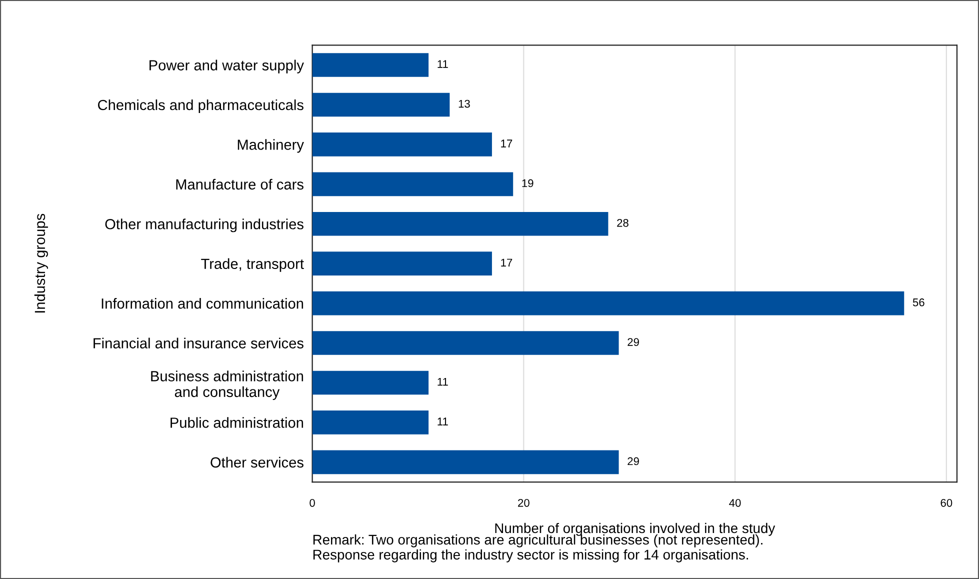  Describe the element at coordinates (252, 265) in the screenshot. I see `y-tick-label: Trade, transport` at that location.